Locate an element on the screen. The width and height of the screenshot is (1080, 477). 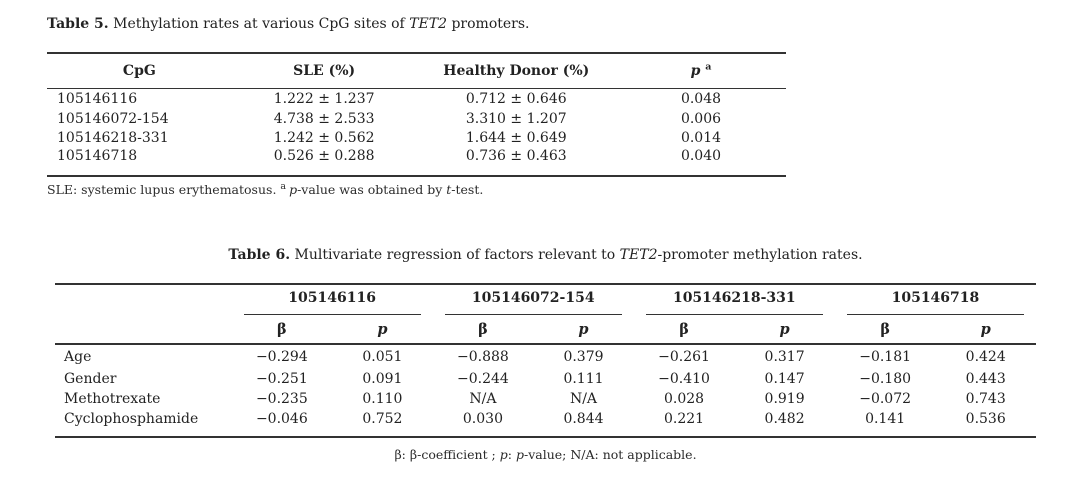
cell-value: −0.888 is located at coordinates (483, 357).